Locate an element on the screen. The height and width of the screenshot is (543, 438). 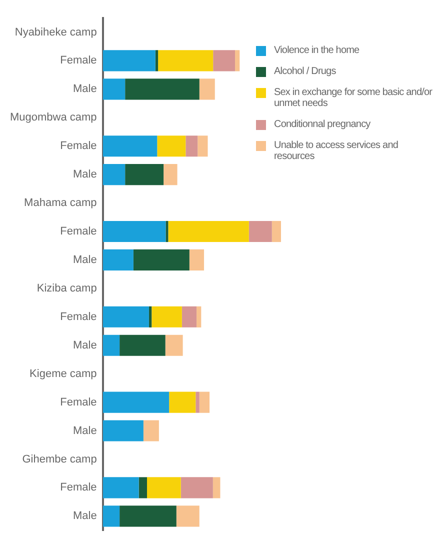
y-tick-label: Nyabiheke camp is located at coordinates (55, 32).